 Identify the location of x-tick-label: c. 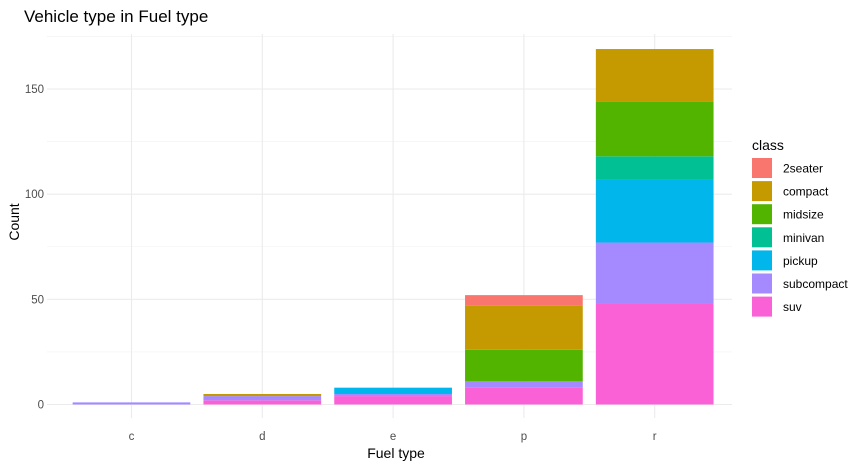
(132, 437).